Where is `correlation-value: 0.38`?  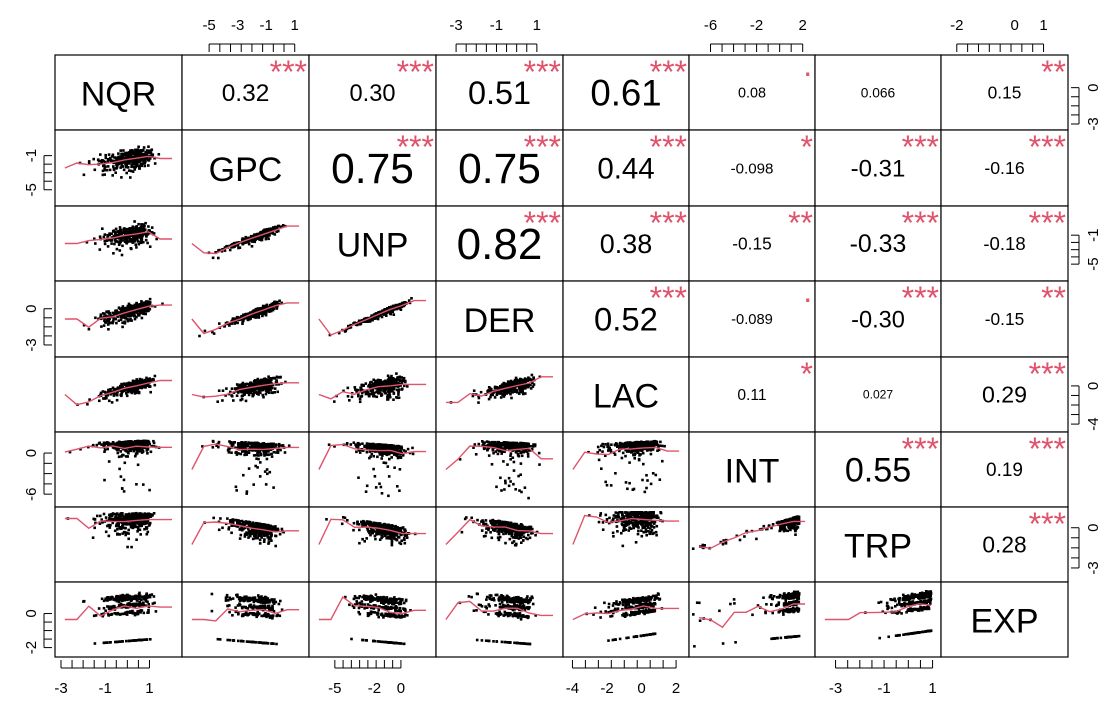
correlation-value: 0.38 is located at coordinates (626, 244).